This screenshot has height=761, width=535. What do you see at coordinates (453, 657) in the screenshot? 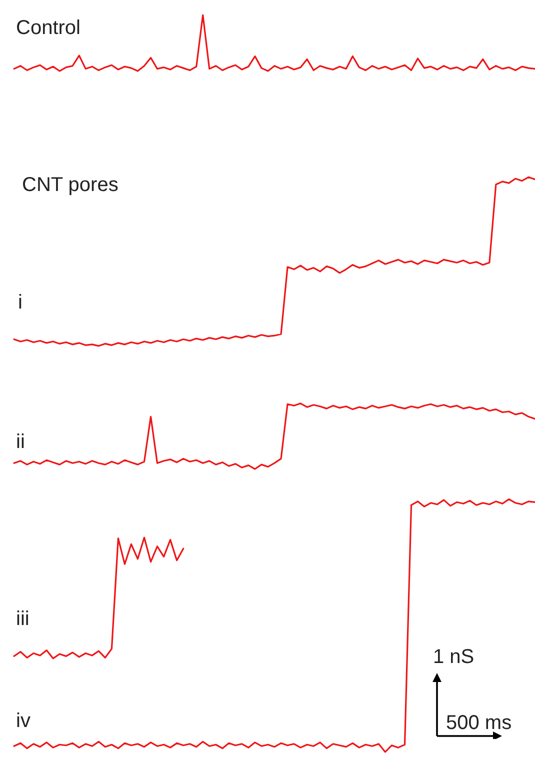
I see `annotation: 1 nS` at bounding box center [453, 657].